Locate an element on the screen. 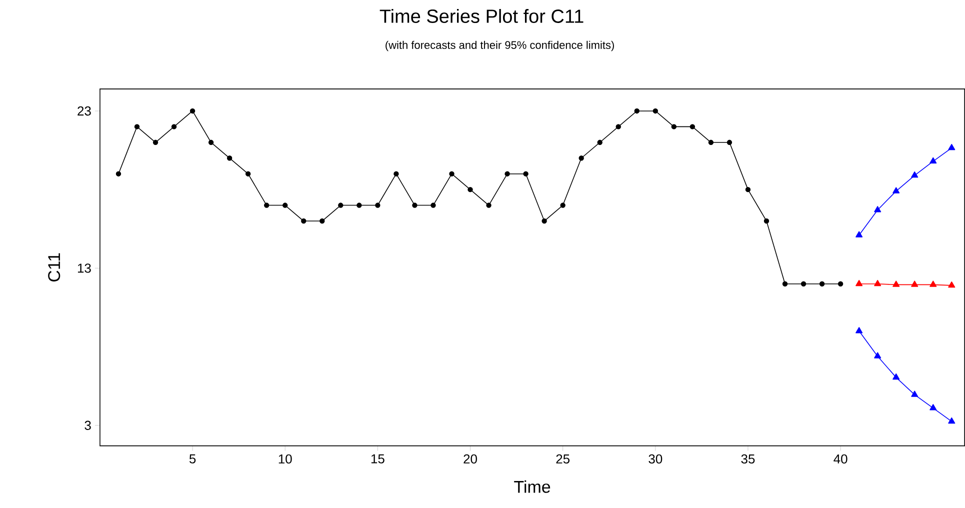 The width and height of the screenshot is (965, 508). x-tick-label: 35 is located at coordinates (748, 459).